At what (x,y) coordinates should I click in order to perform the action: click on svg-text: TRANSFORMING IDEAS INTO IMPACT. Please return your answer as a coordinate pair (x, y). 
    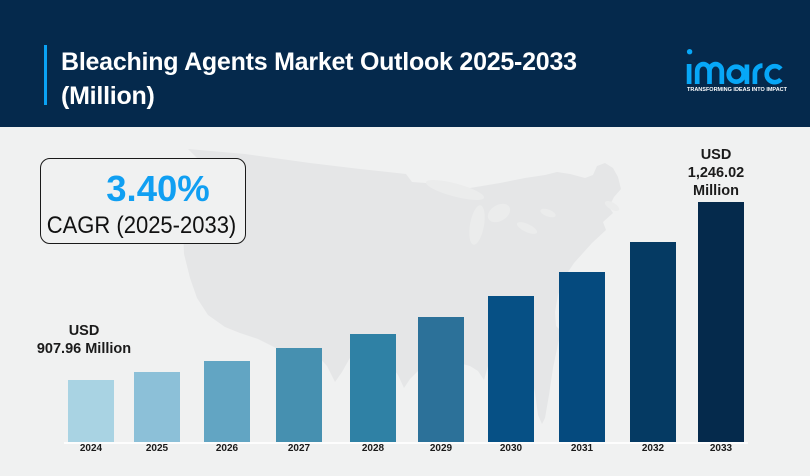
    Looking at the image, I should click on (737, 90).